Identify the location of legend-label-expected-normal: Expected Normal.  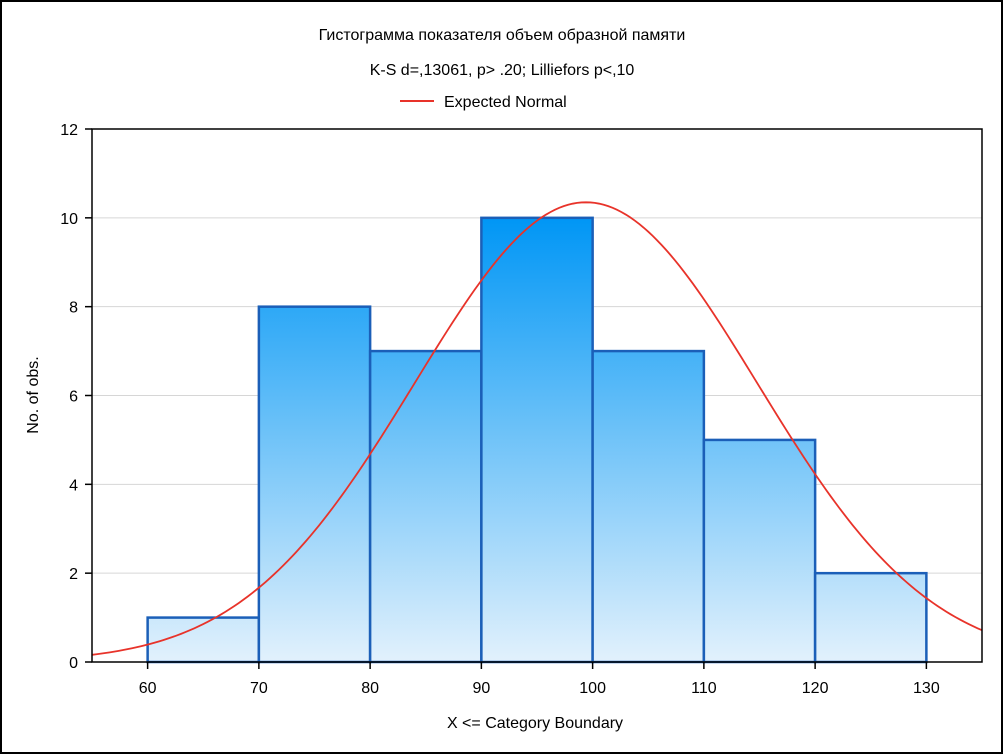
(505, 102).